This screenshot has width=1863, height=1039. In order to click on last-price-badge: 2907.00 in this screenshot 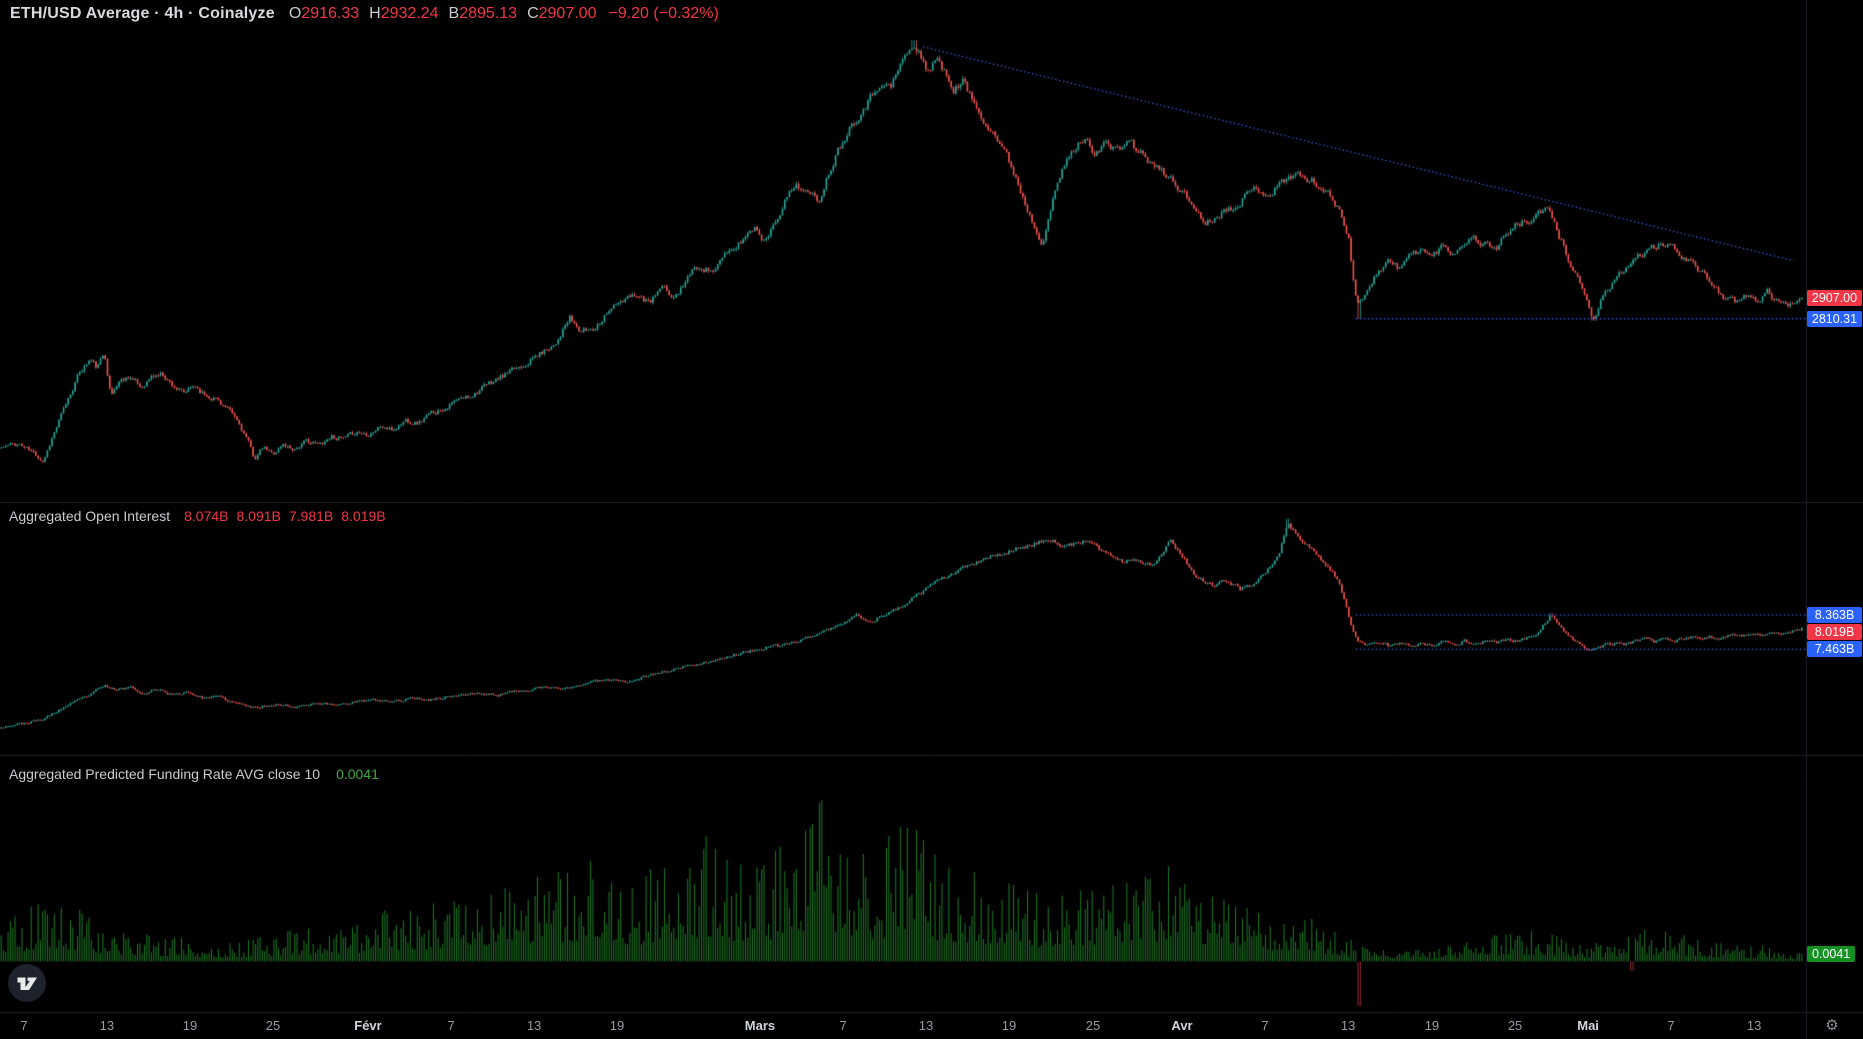, I will do `click(1834, 297)`.